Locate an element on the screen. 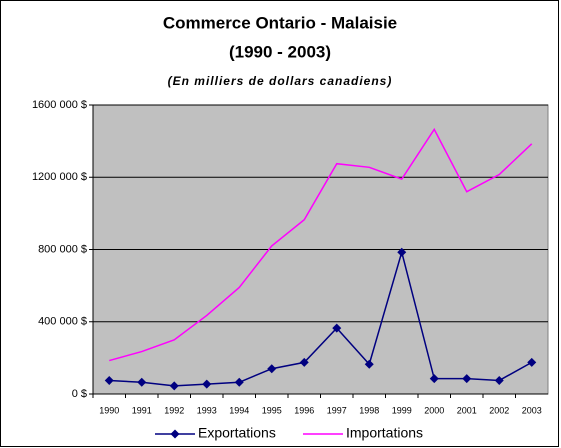 The image size is (561, 448). x-tick-label: 2002 is located at coordinates (499, 410).